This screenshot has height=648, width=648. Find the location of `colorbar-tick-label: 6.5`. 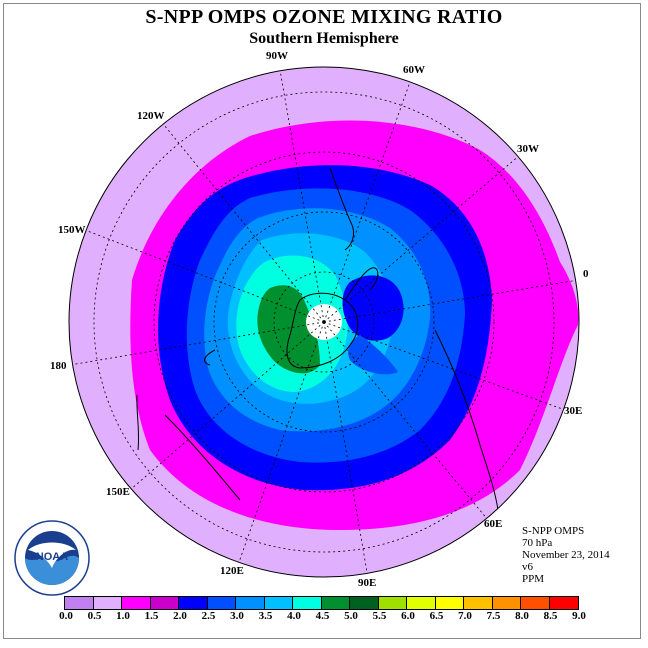

colorbar-tick-label: 6.5 is located at coordinates (436, 616).